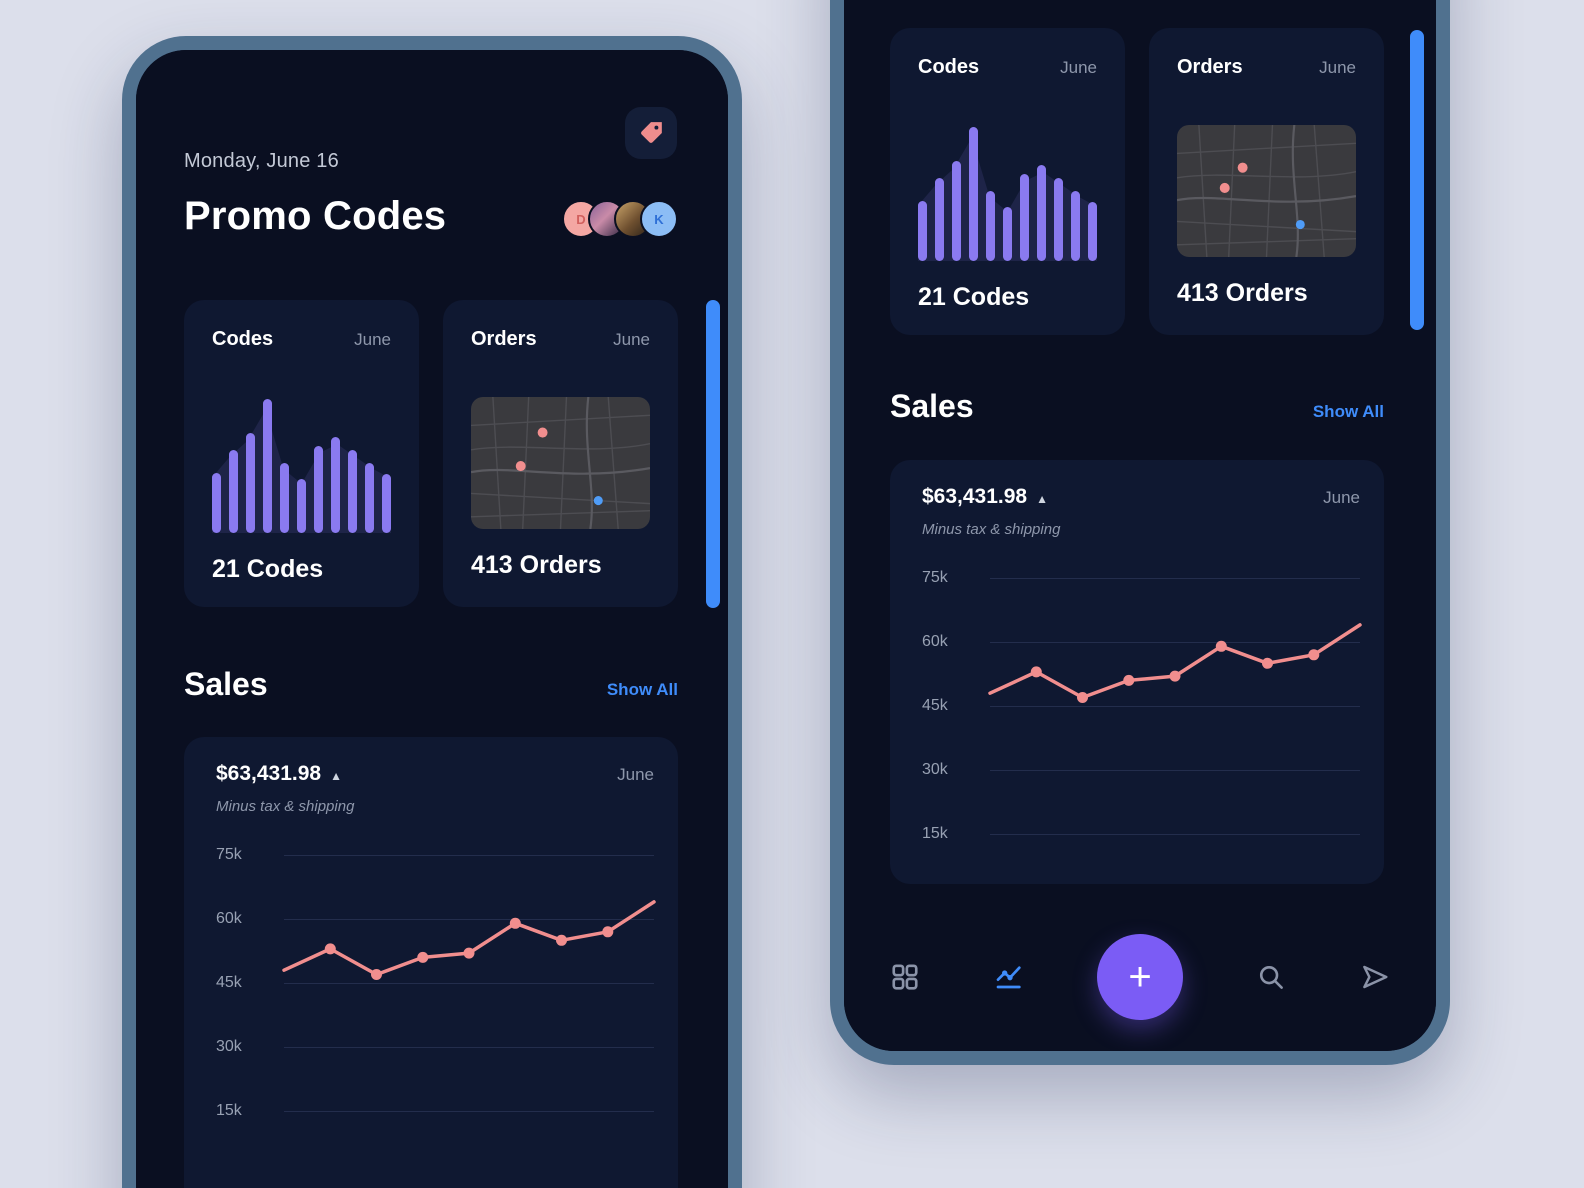  What do you see at coordinates (651, 133) in the screenshot?
I see `tag-button` at bounding box center [651, 133].